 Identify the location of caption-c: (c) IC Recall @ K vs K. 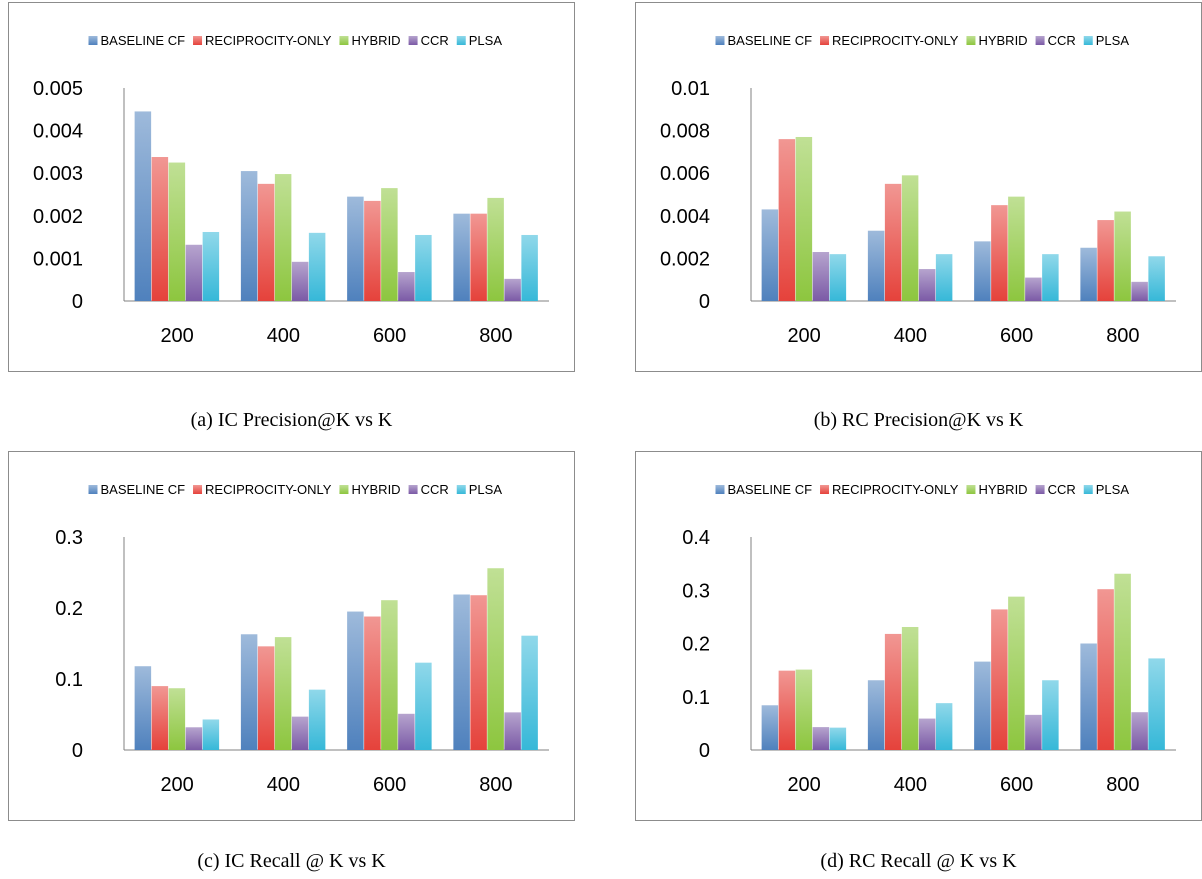
(291, 861).